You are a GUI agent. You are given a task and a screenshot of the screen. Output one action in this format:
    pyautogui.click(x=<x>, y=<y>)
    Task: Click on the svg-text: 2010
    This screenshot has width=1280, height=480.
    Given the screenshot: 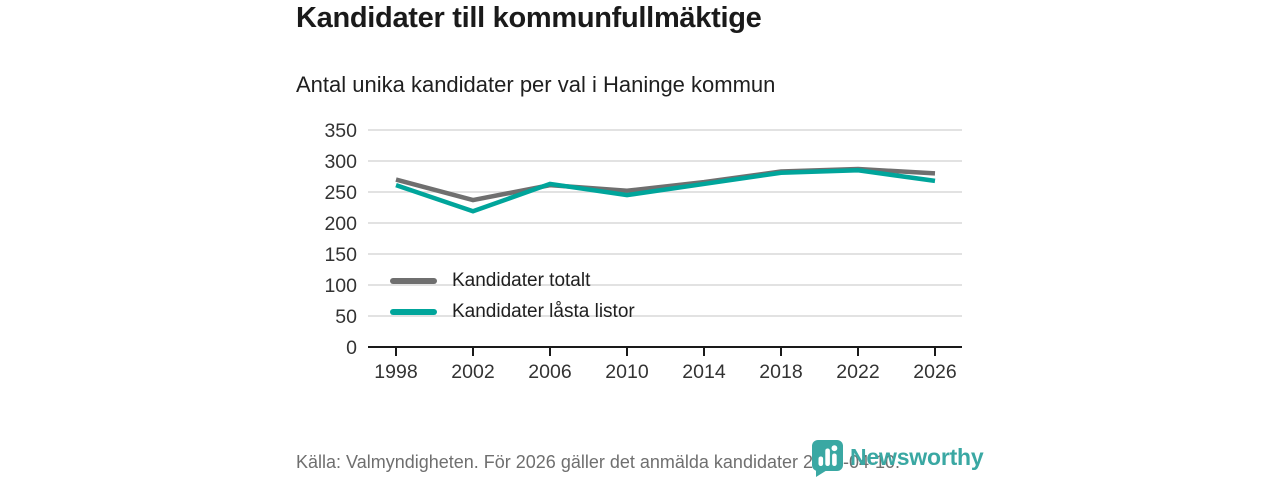 What is the action you would take?
    pyautogui.click(x=627, y=372)
    